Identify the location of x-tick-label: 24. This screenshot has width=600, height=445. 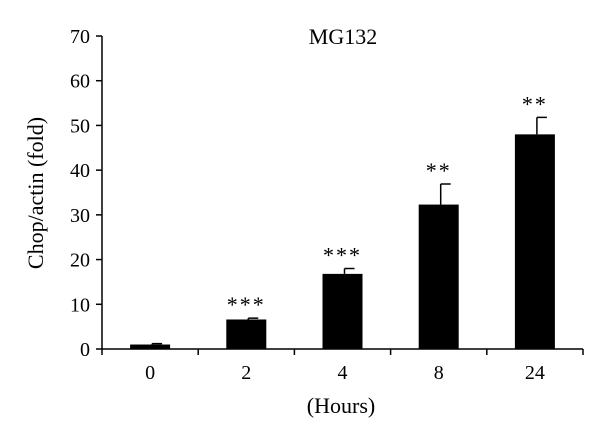
(535, 373).